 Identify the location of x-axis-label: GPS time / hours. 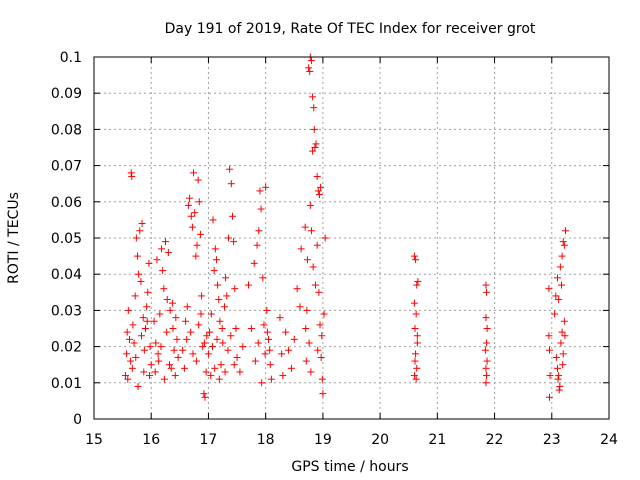
(349, 467).